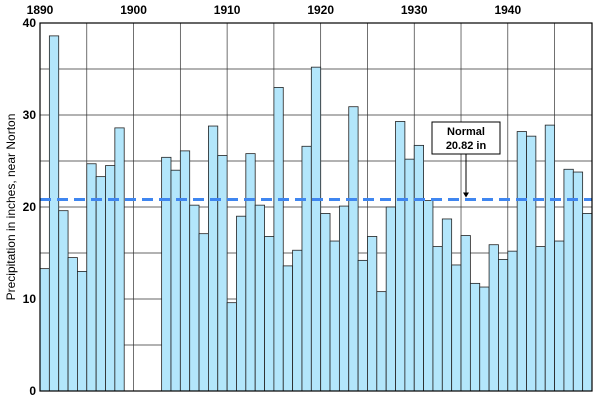 Image resolution: width=599 pixels, height=402 pixels. What do you see at coordinates (587, 302) in the screenshot?
I see `bar-1948` at bounding box center [587, 302].